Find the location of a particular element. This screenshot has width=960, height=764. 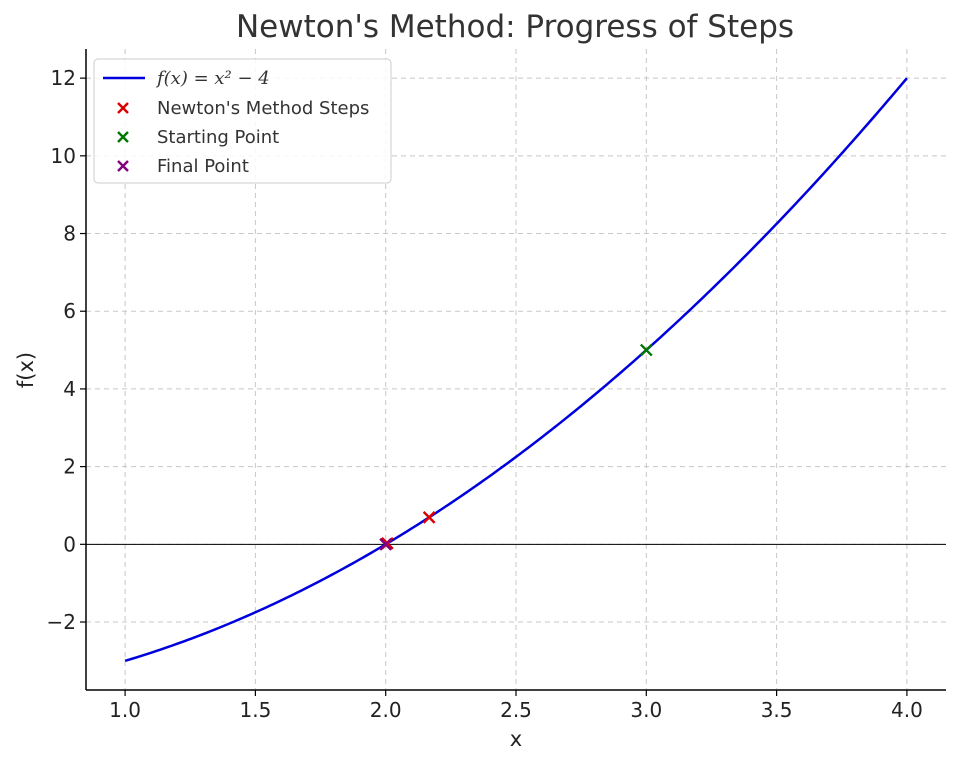

x-tick-label-5: 3.5 is located at coordinates (777, 710).